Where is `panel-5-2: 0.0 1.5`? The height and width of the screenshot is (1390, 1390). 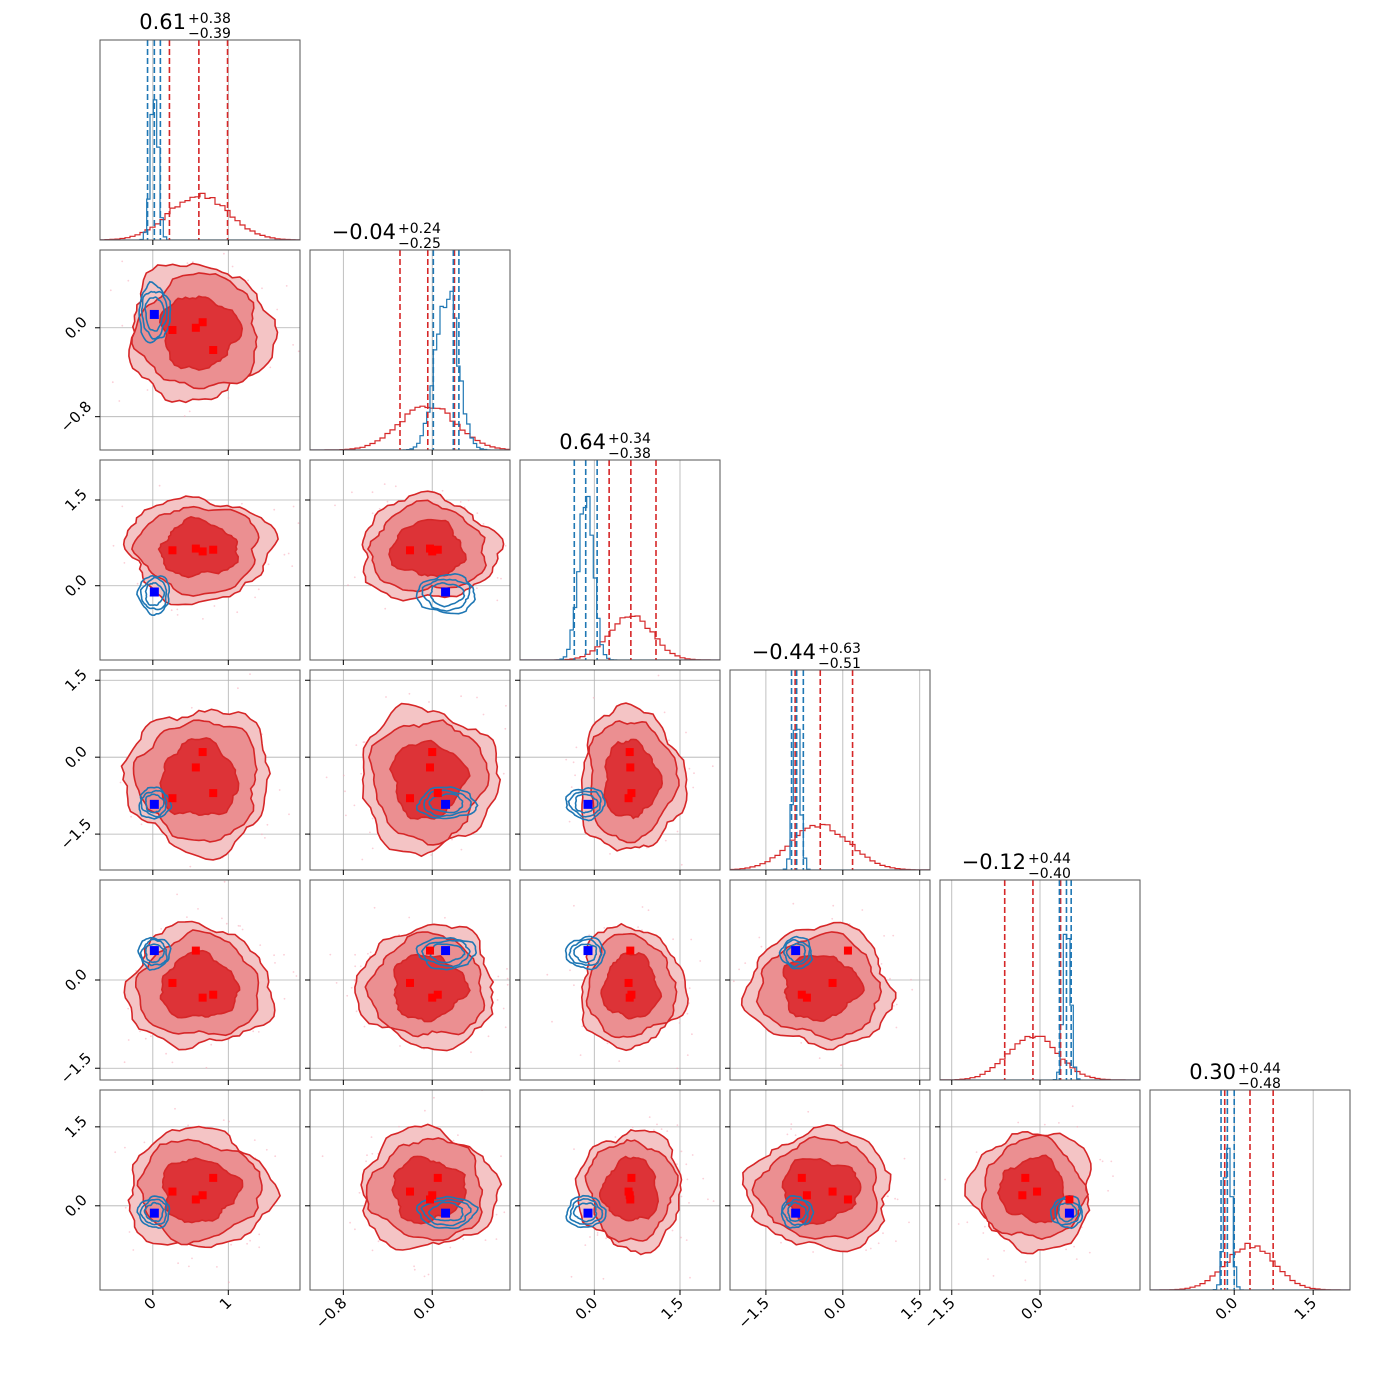
panel-5-2: 0.0 1.5 is located at coordinates (618, 1206).